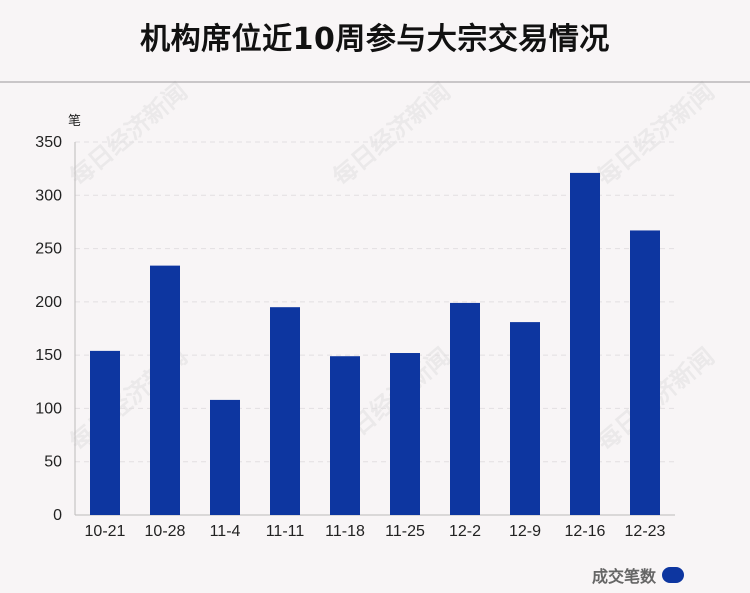  What do you see at coordinates (673, 575) in the screenshot?
I see `legend-swatch` at bounding box center [673, 575].